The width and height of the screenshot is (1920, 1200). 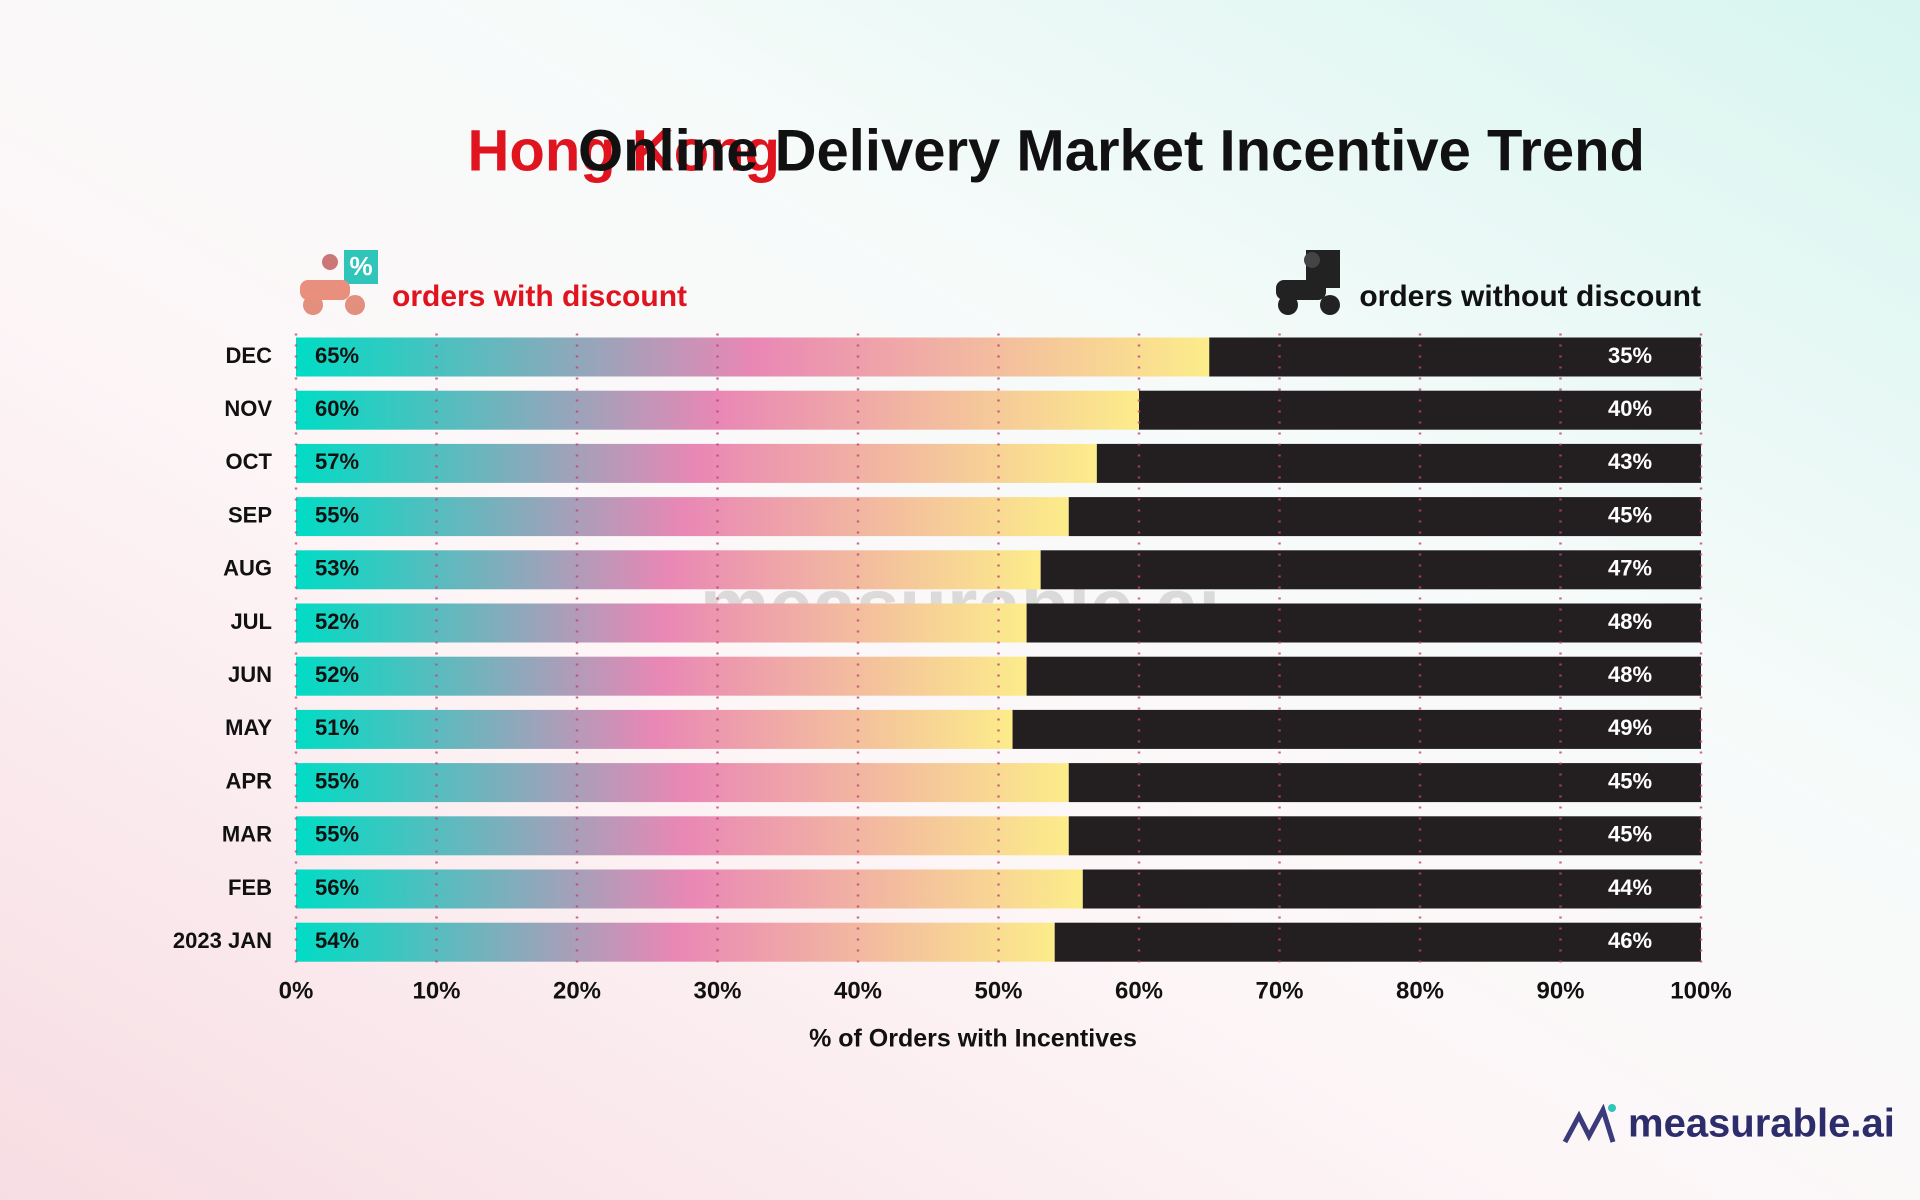 I want to click on y-tick-label: MAY, so click(x=248, y=727).